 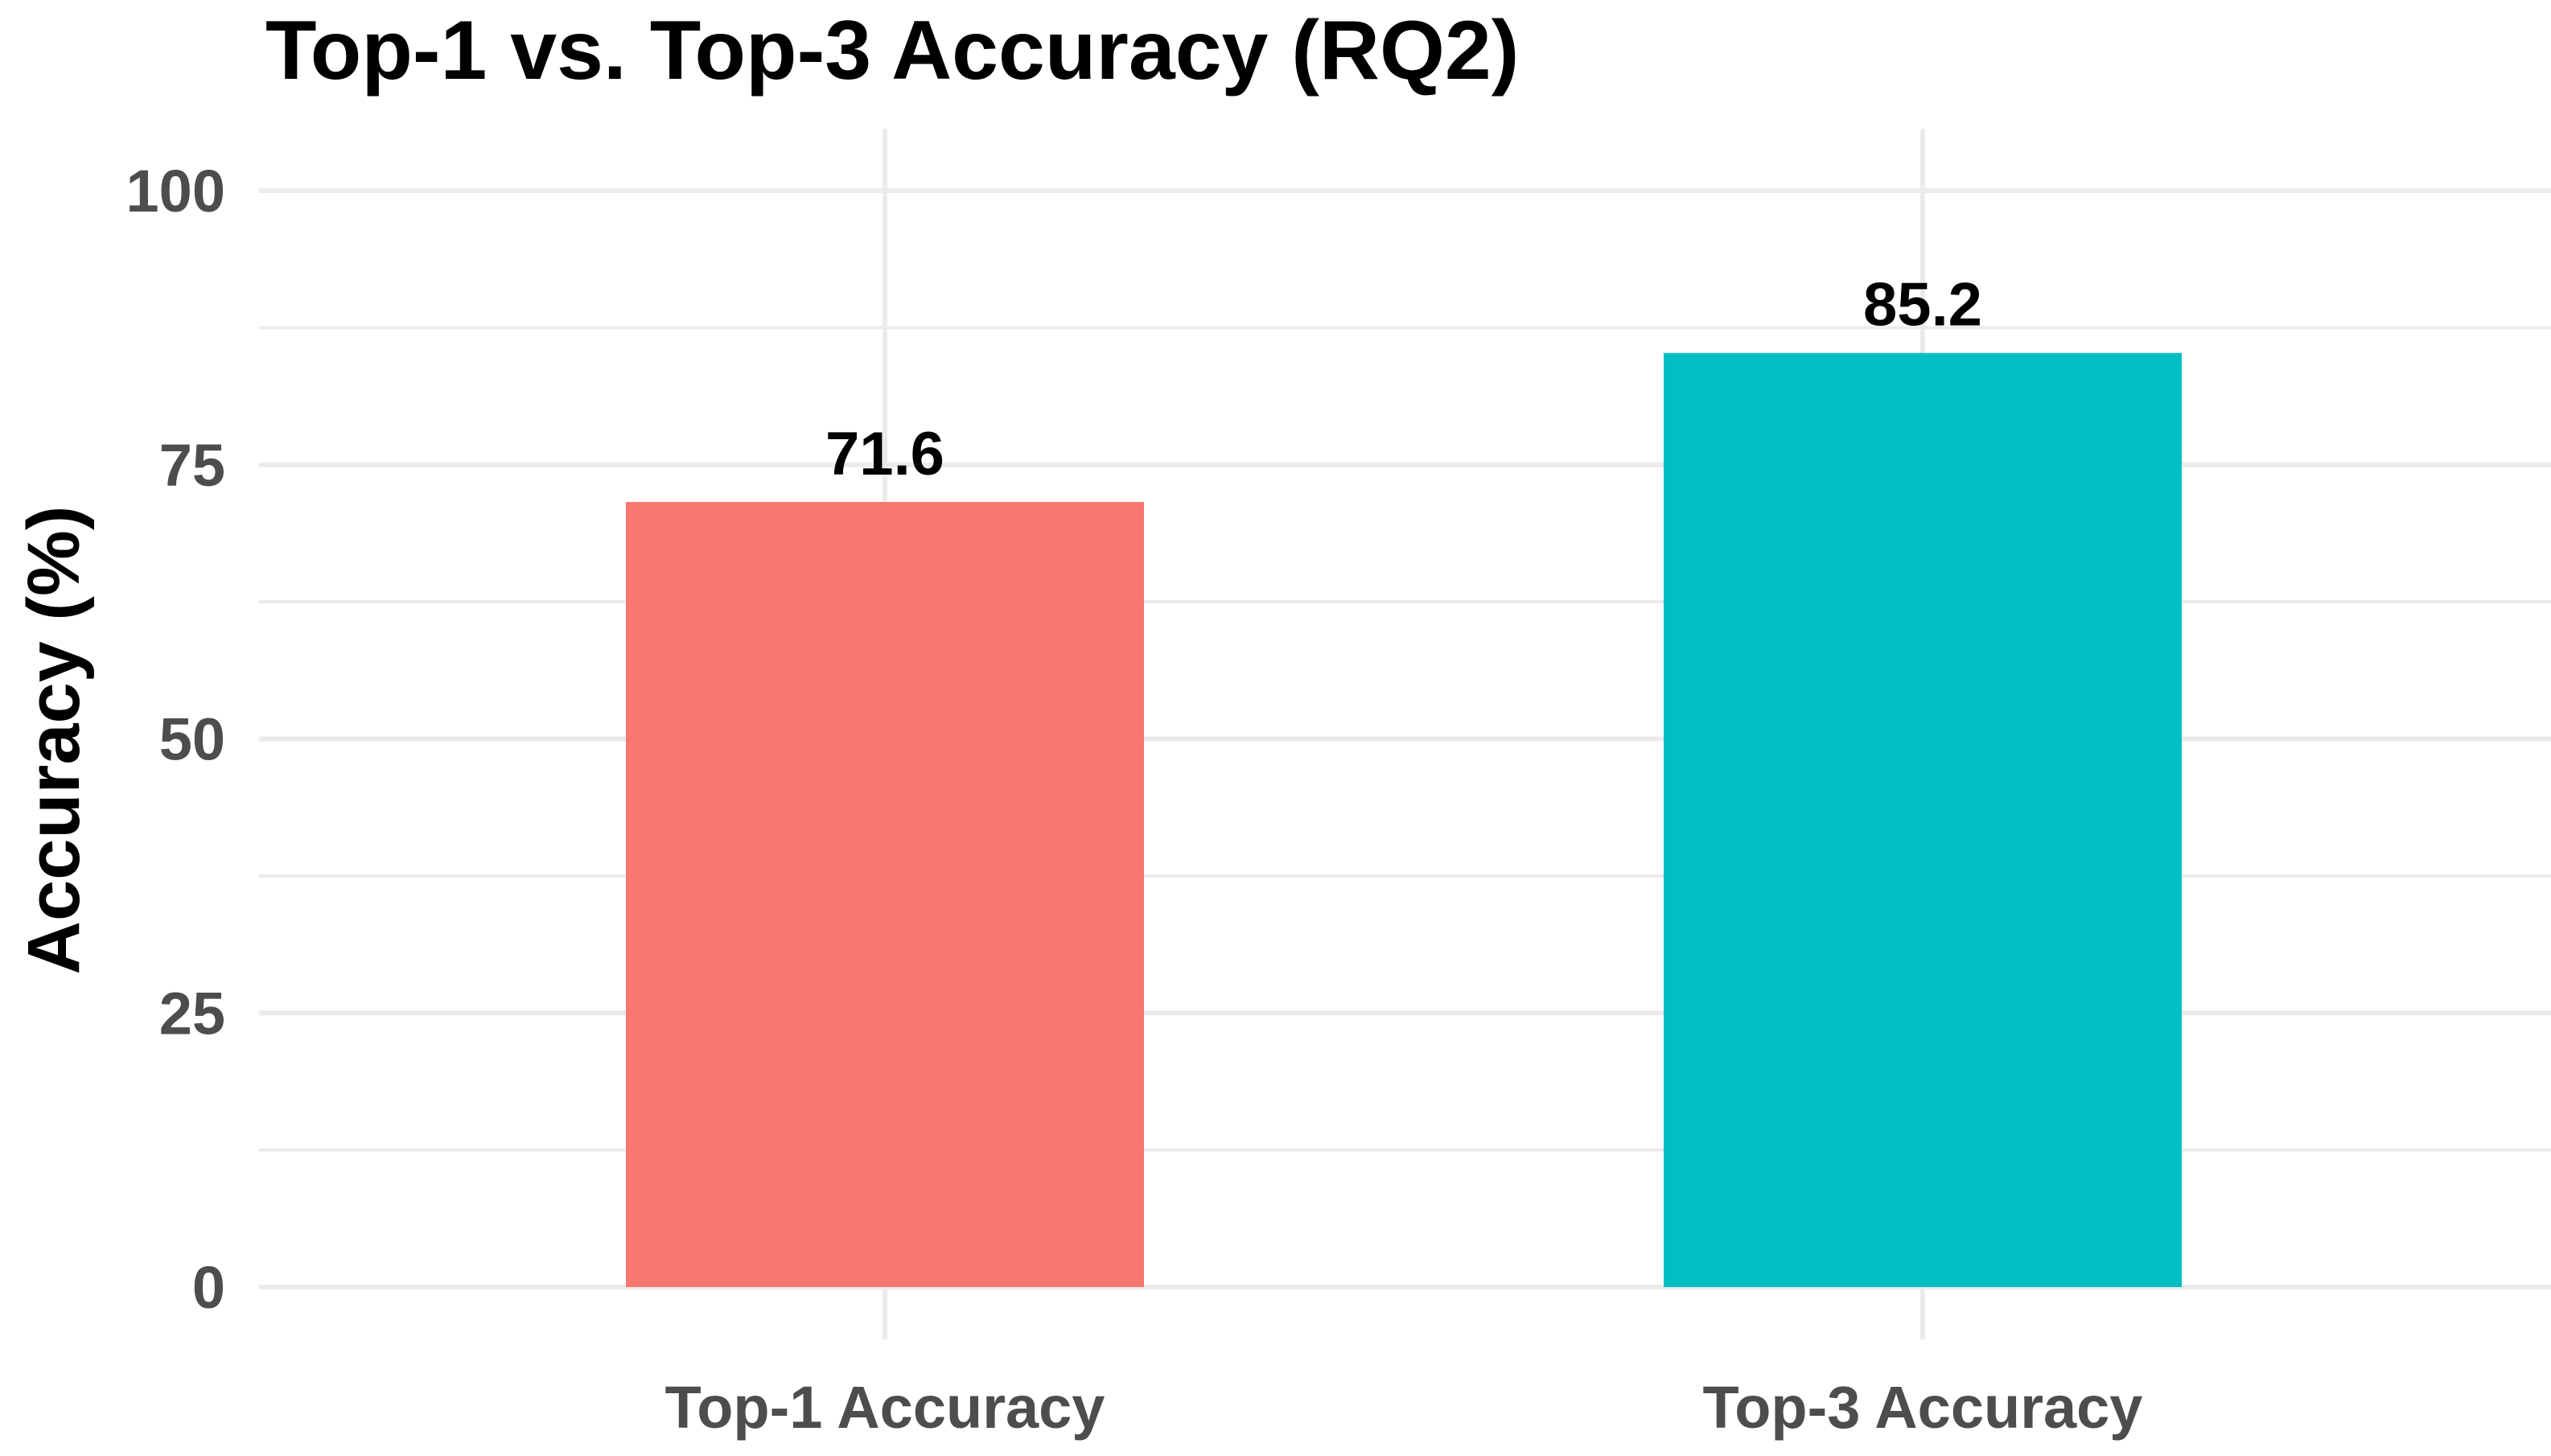 What do you see at coordinates (54, 740) in the screenshot?
I see `y-axis-title: Accuracy (%)` at bounding box center [54, 740].